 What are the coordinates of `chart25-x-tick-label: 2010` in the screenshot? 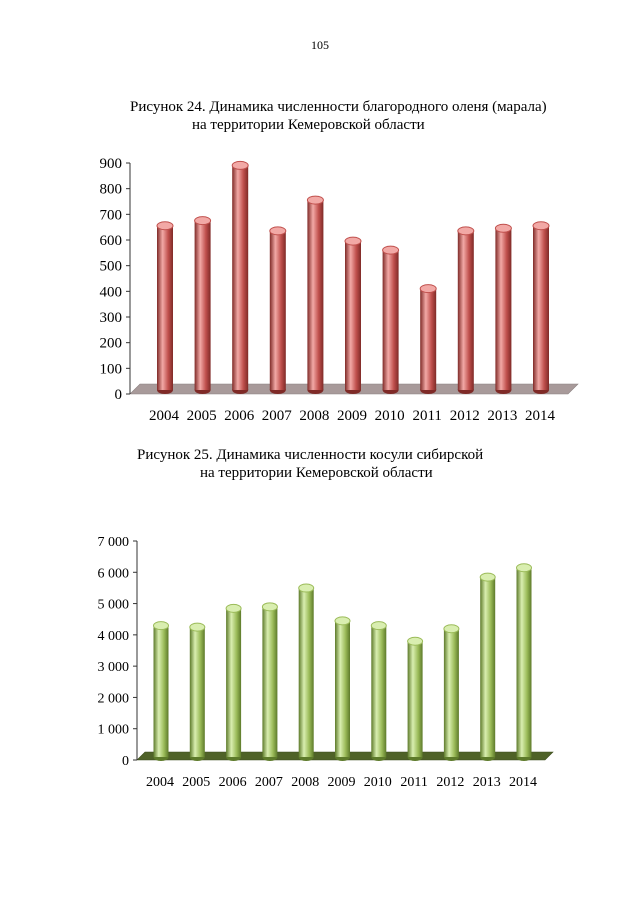 It's located at (378, 782).